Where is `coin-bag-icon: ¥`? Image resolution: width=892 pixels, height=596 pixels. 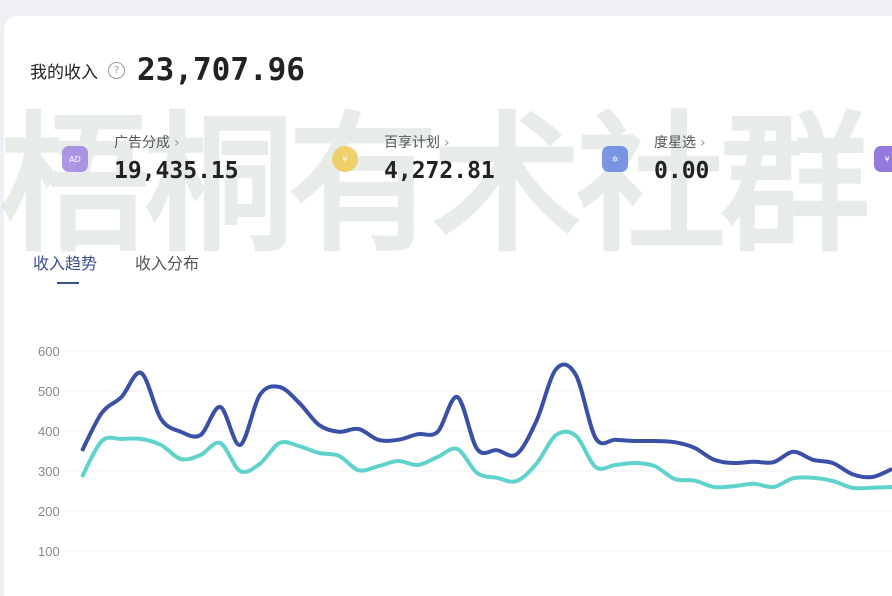
coin-bag-icon: ¥ is located at coordinates (345, 159).